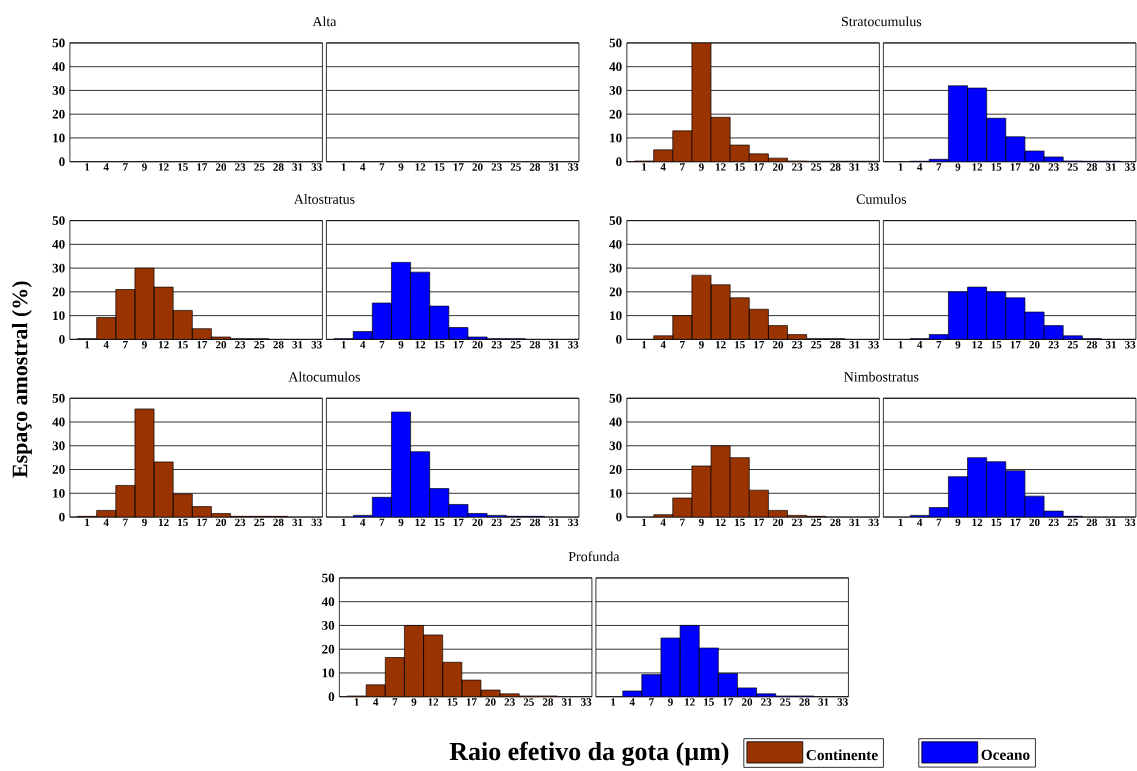 Image resolution: width=1137 pixels, height=771 pixels. I want to click on chart-title: Alta, so click(324, 21).